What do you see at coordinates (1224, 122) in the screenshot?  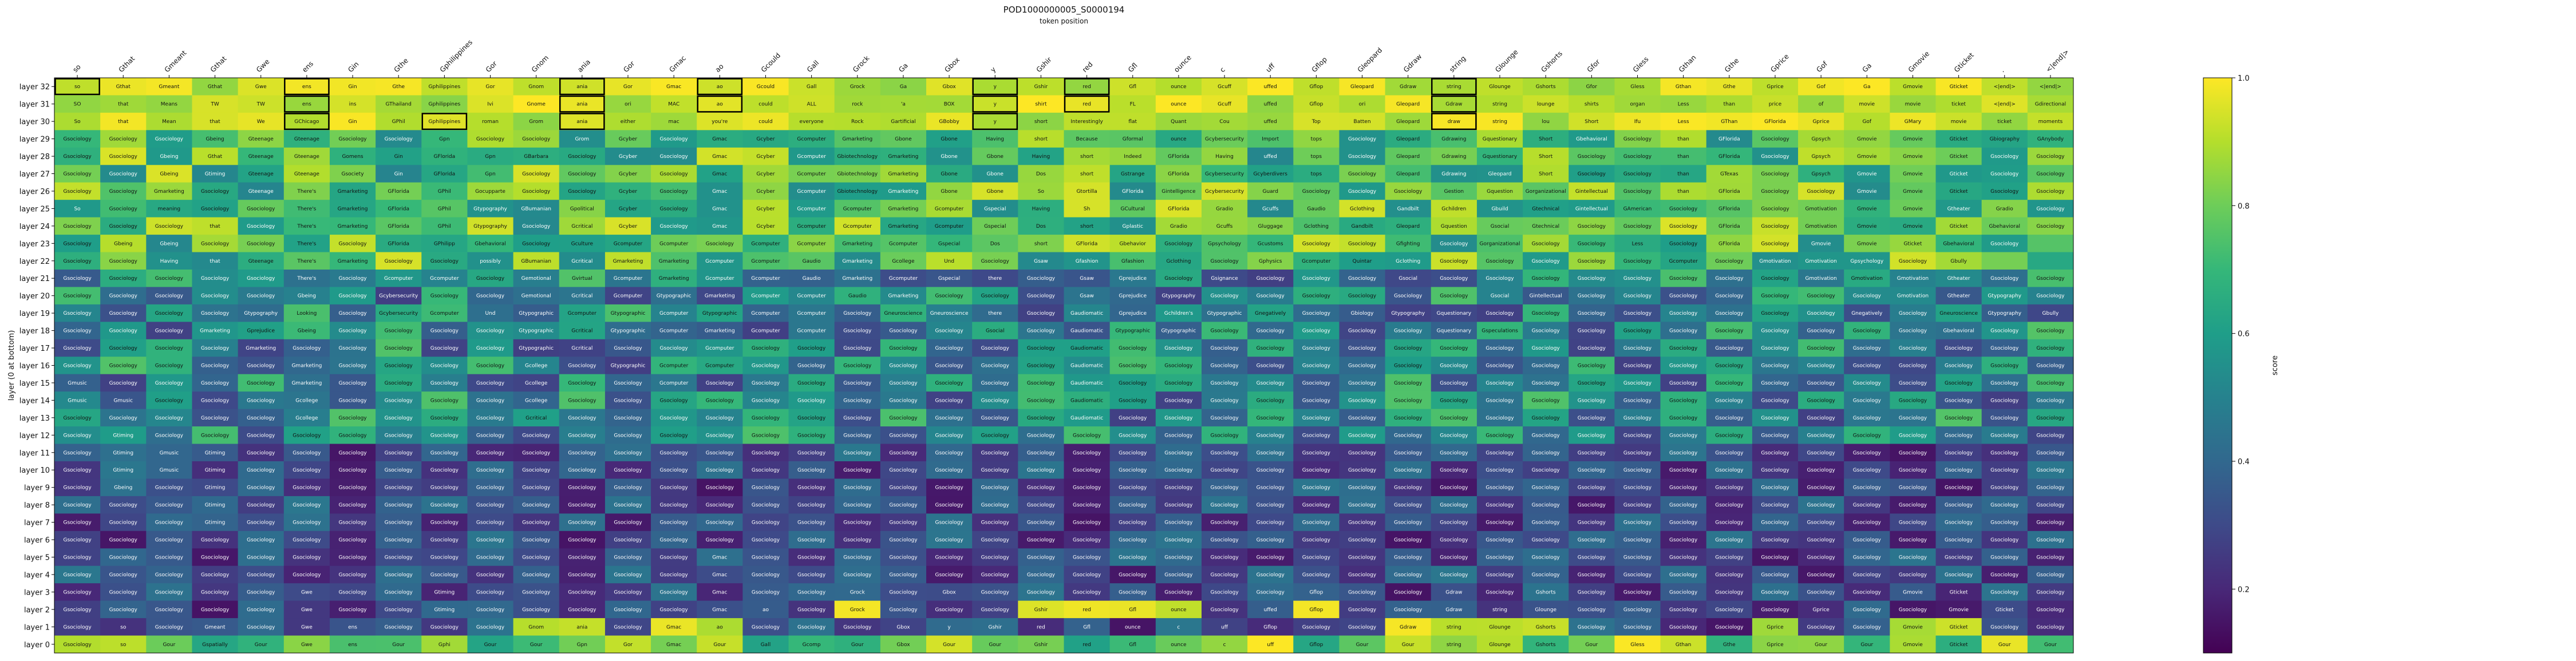 I see `cell-label: Cou` at bounding box center [1224, 122].